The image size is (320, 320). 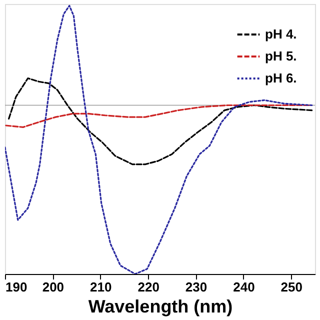 What do you see at coordinates (196, 287) in the screenshot?
I see `x-tick-label: 230` at bounding box center [196, 287].